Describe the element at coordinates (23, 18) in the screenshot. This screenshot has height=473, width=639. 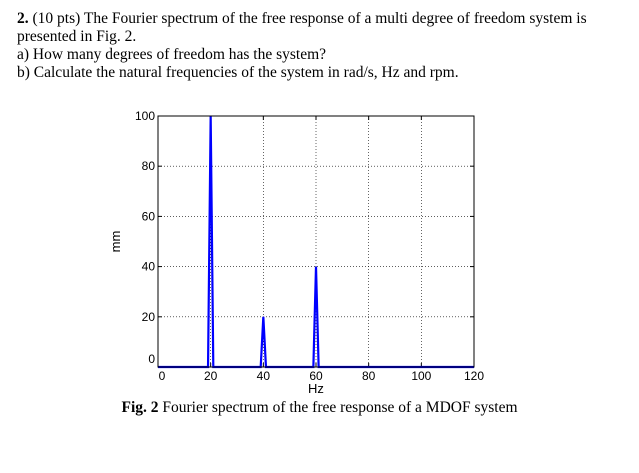
I see `problem-number: 2.` at that location.